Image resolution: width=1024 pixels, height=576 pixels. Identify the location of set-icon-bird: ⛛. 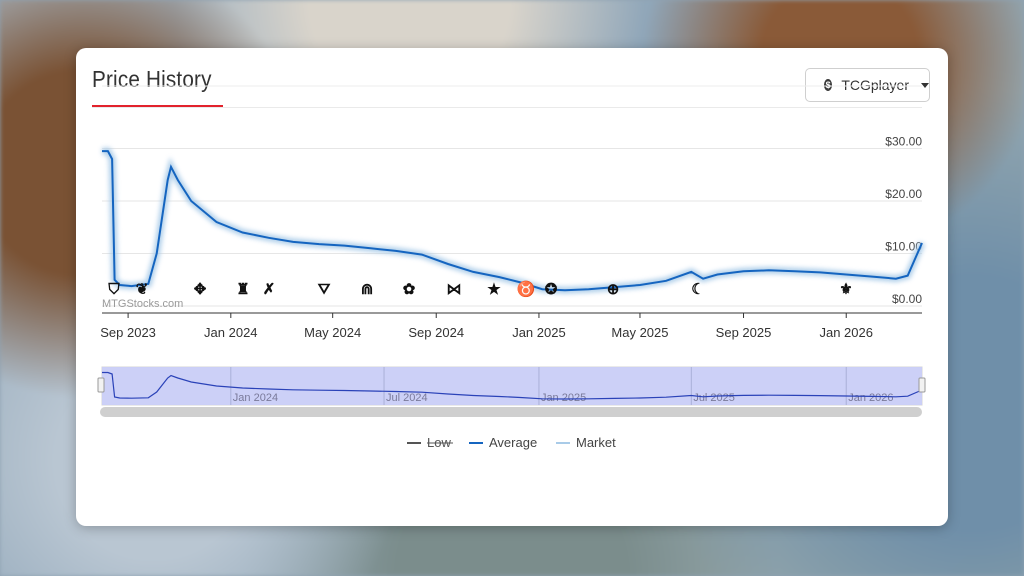
(324, 289).